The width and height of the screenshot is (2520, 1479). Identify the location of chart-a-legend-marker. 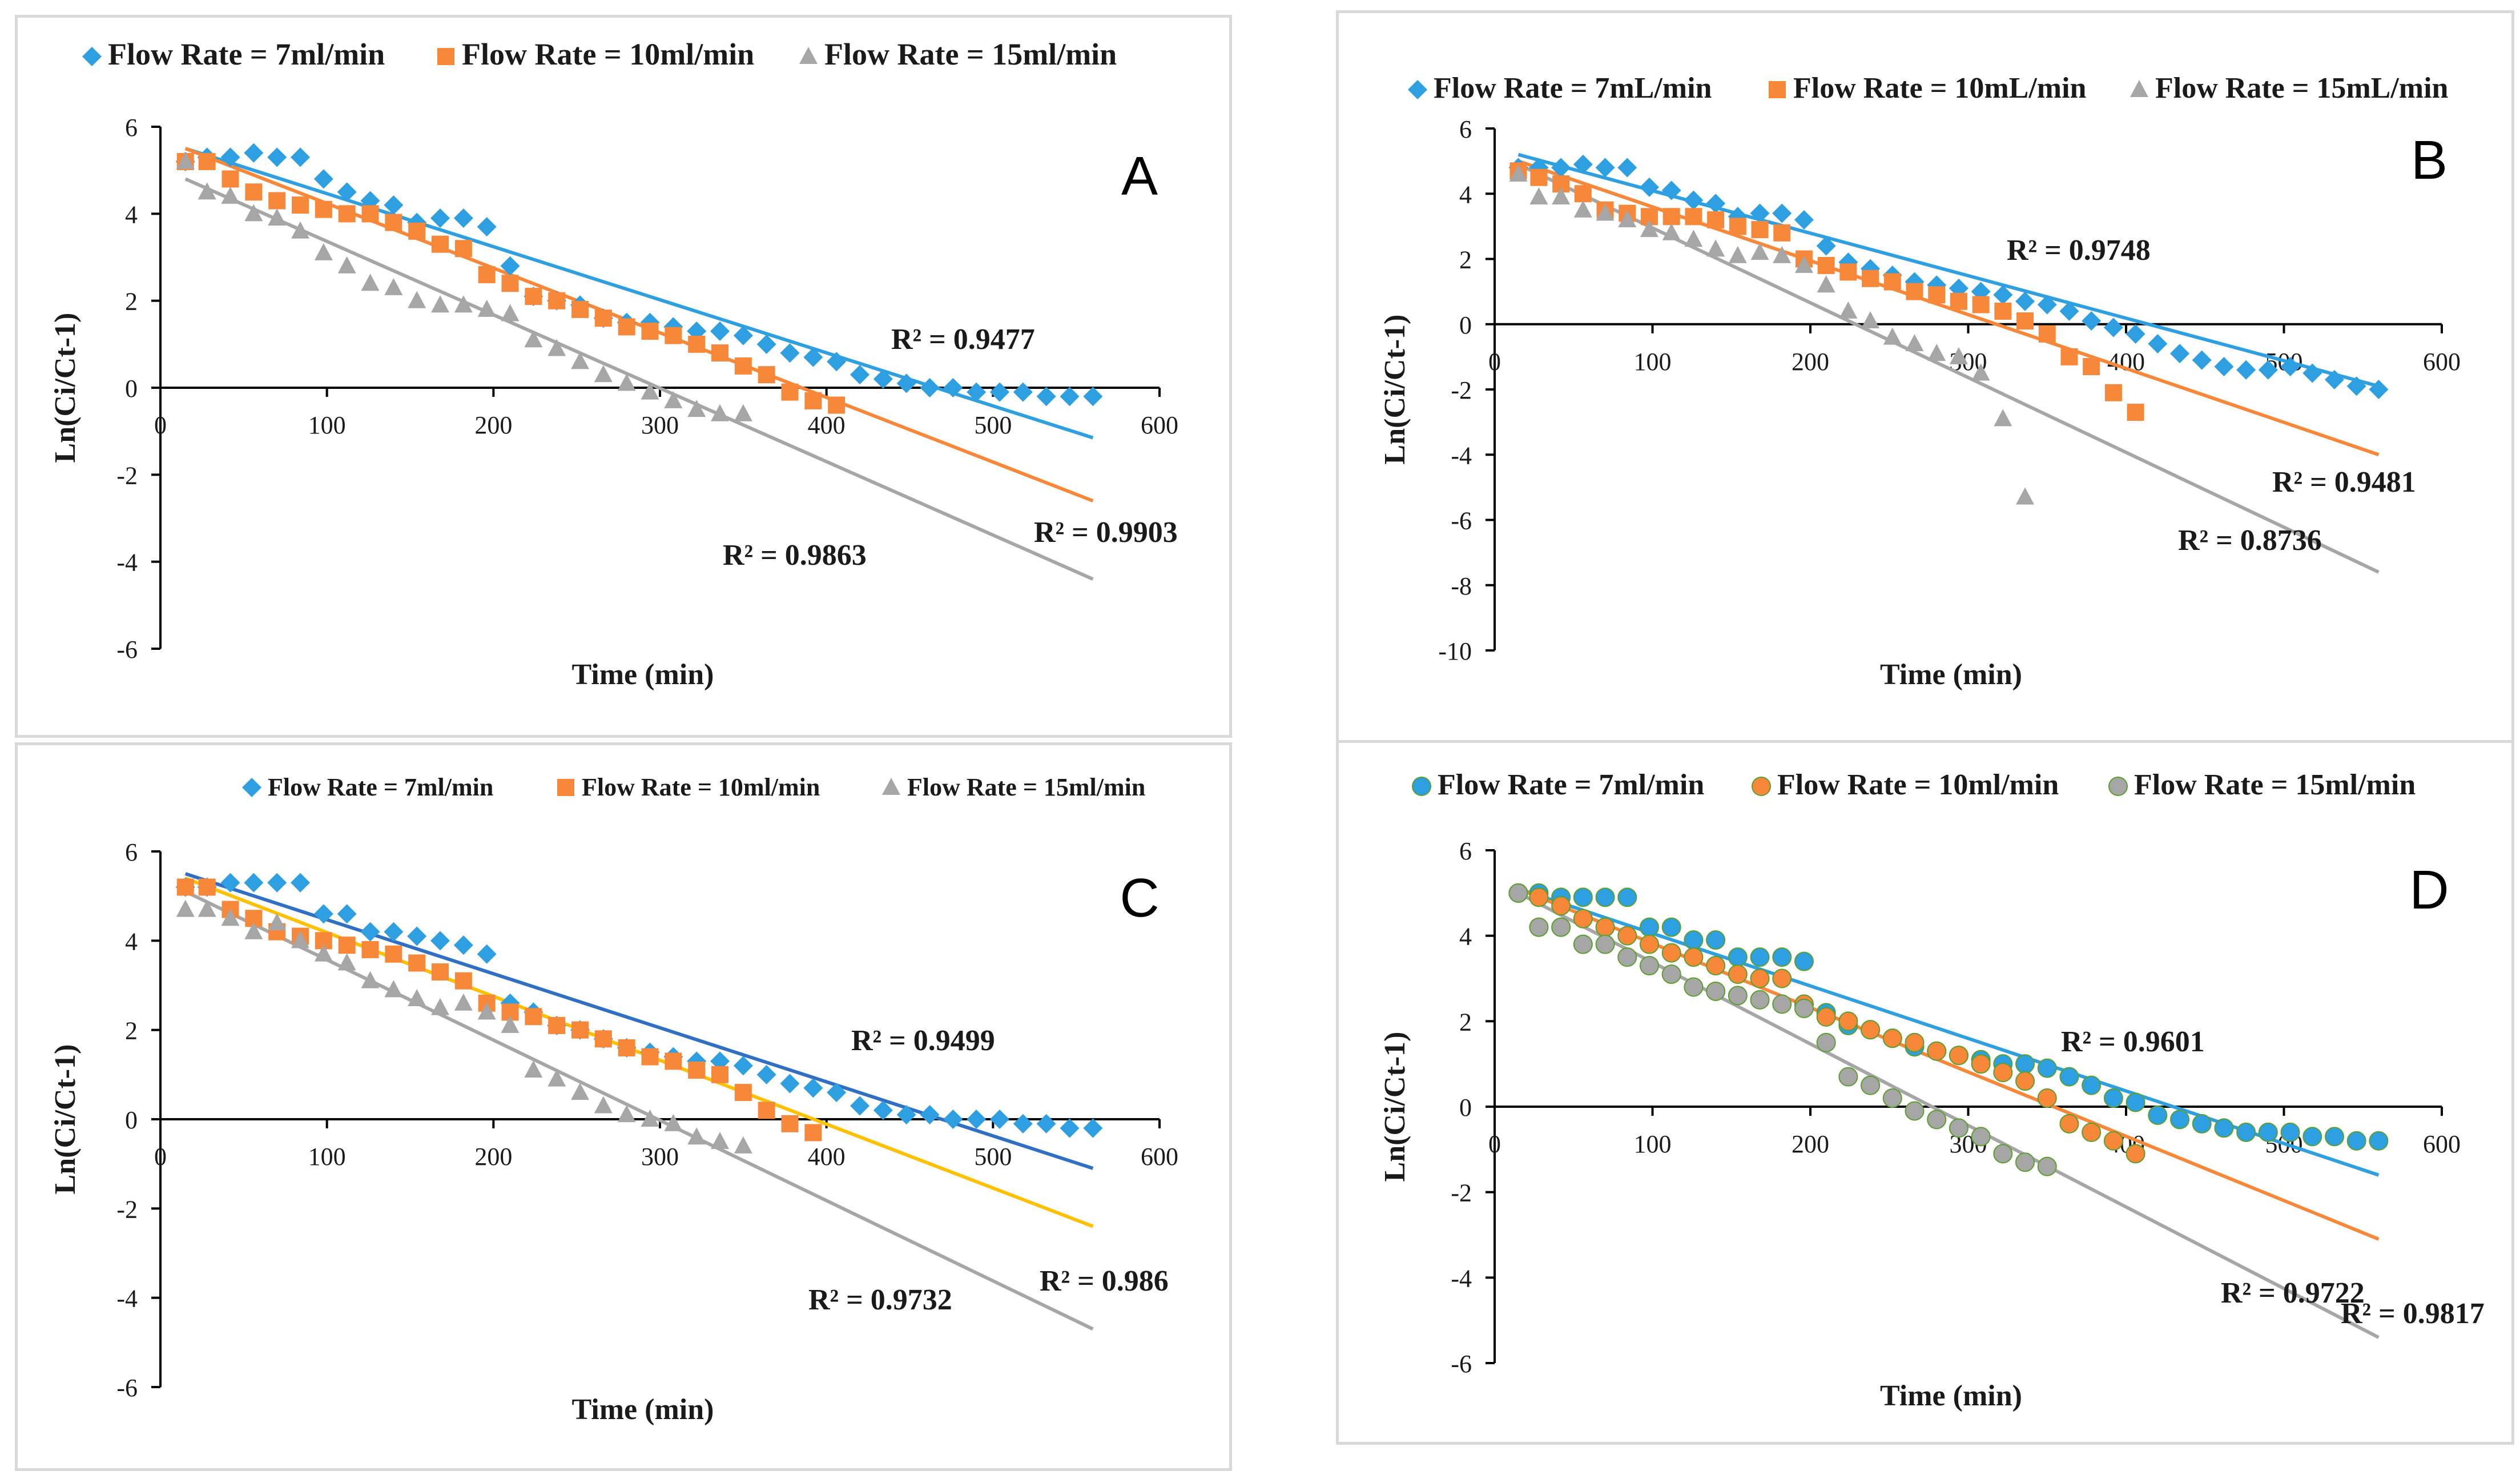
(92, 56).